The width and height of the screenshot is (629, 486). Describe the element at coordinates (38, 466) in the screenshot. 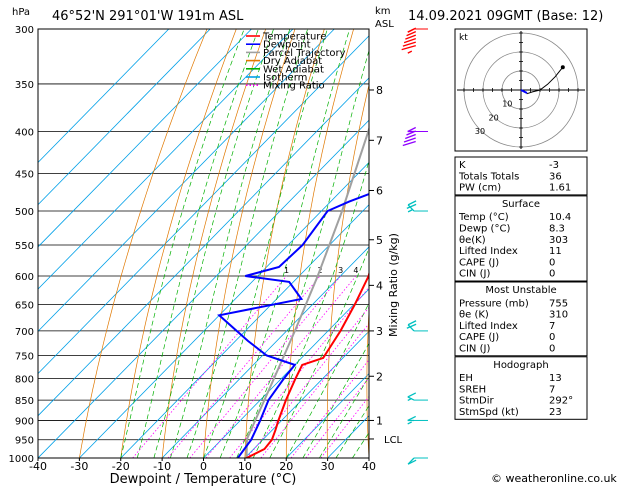

I see `x-tick-label: -40` at that location.